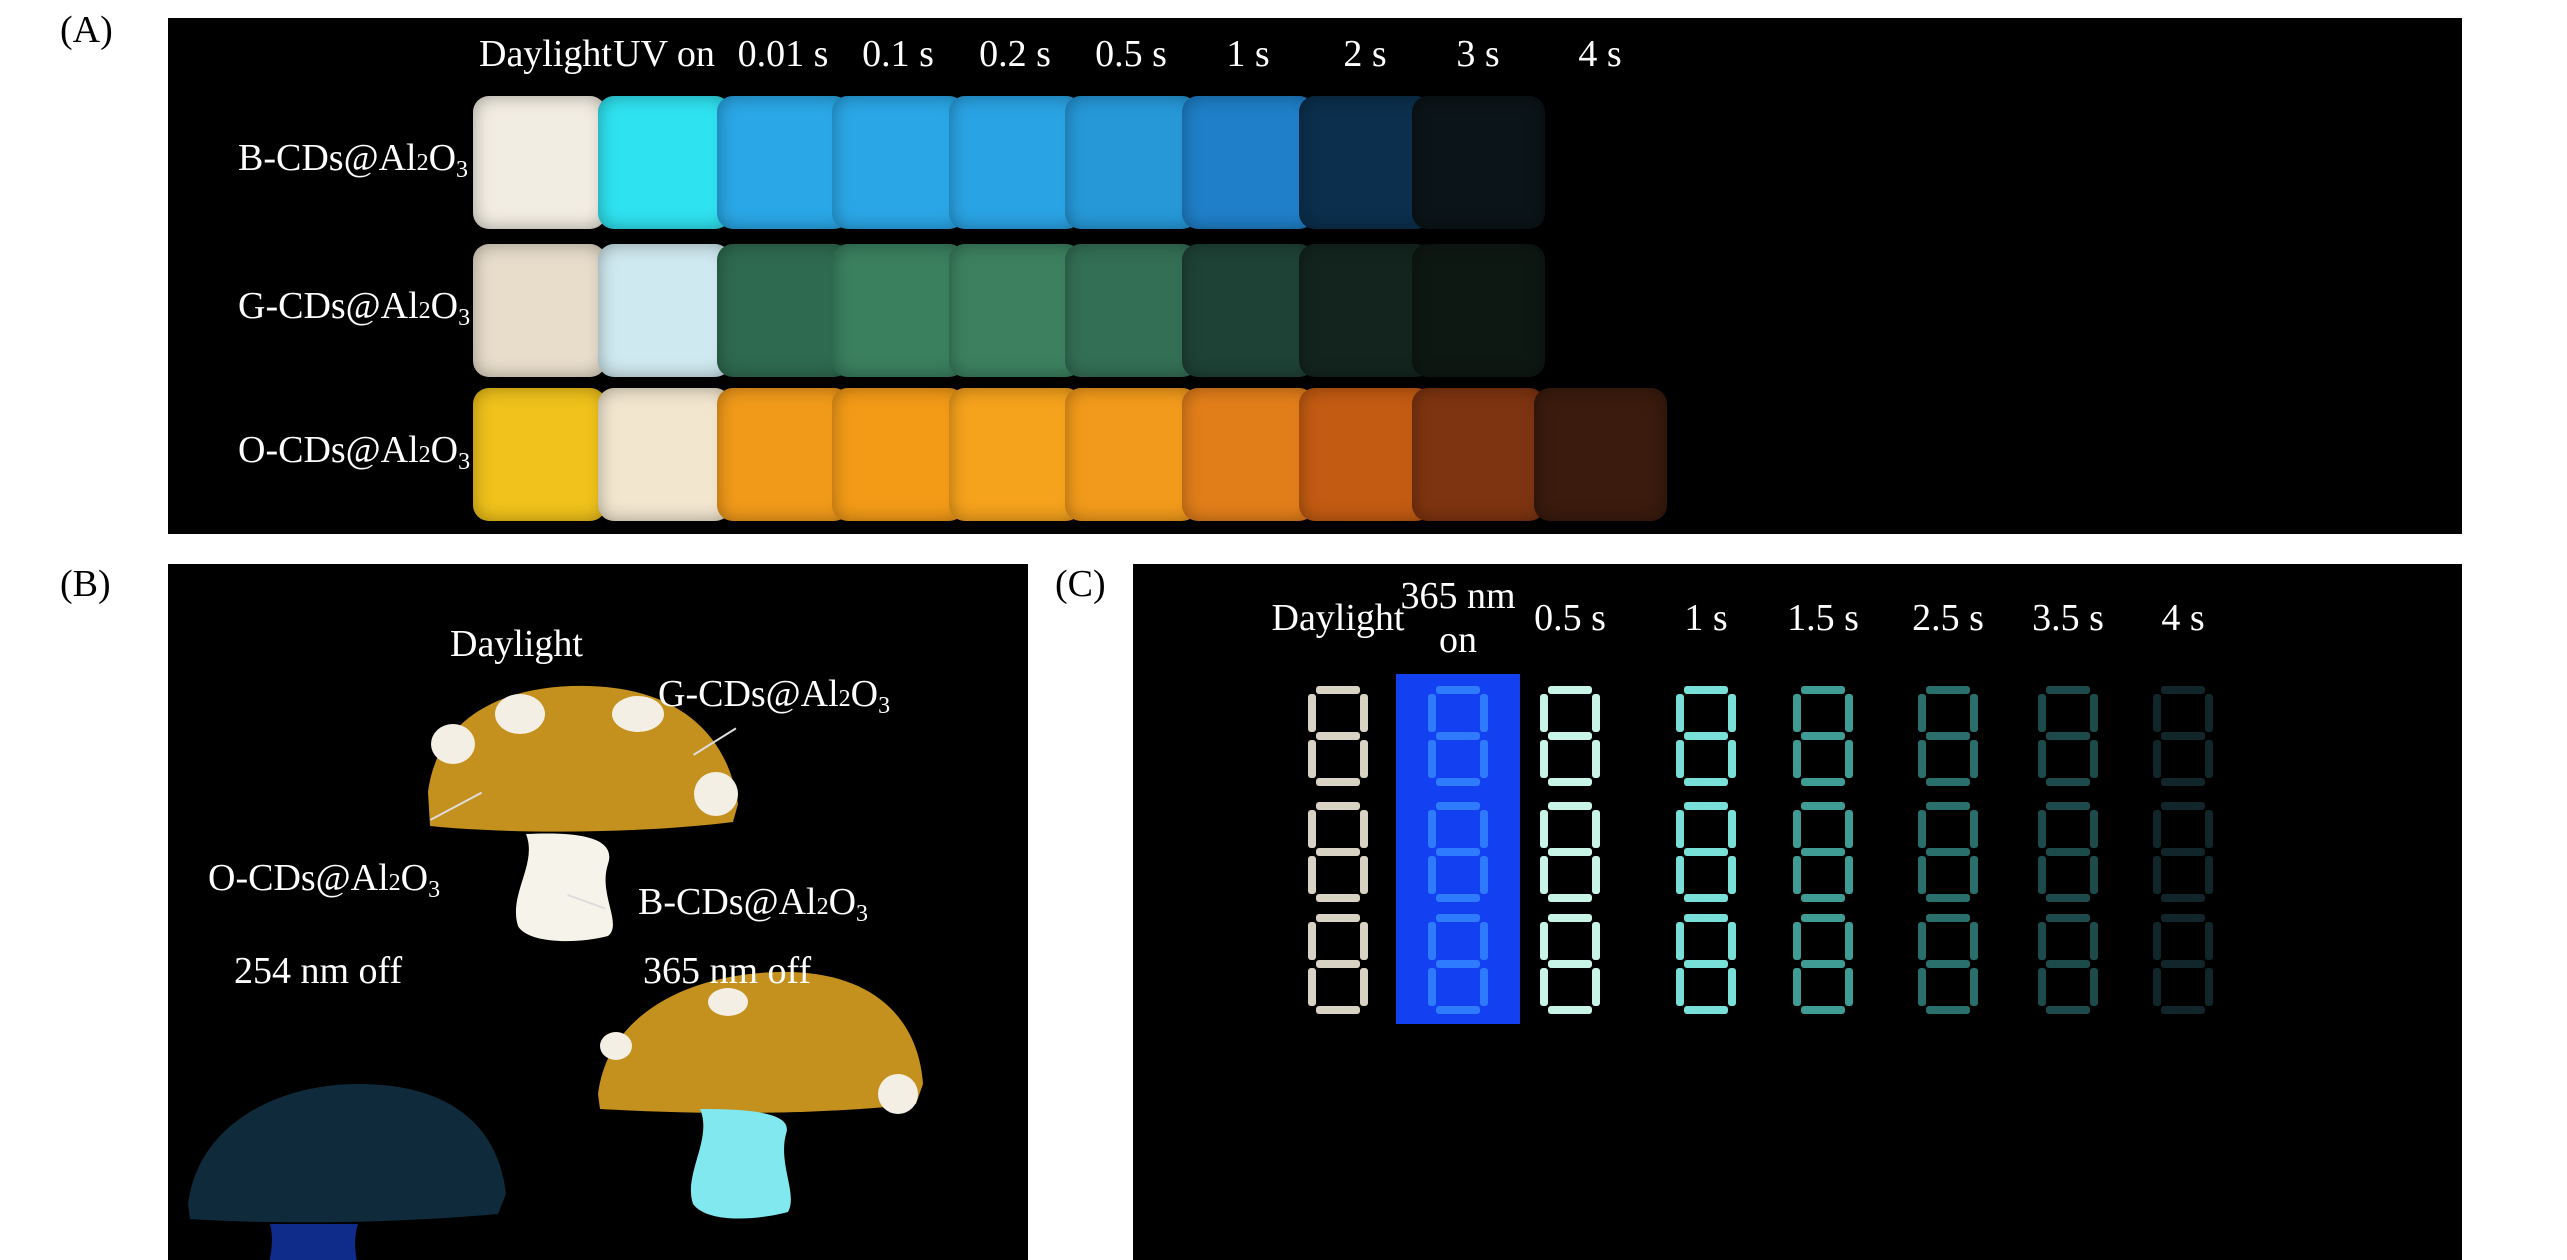 The height and width of the screenshot is (1260, 2567). I want to click on digit-r0-c4, so click(1823, 736).